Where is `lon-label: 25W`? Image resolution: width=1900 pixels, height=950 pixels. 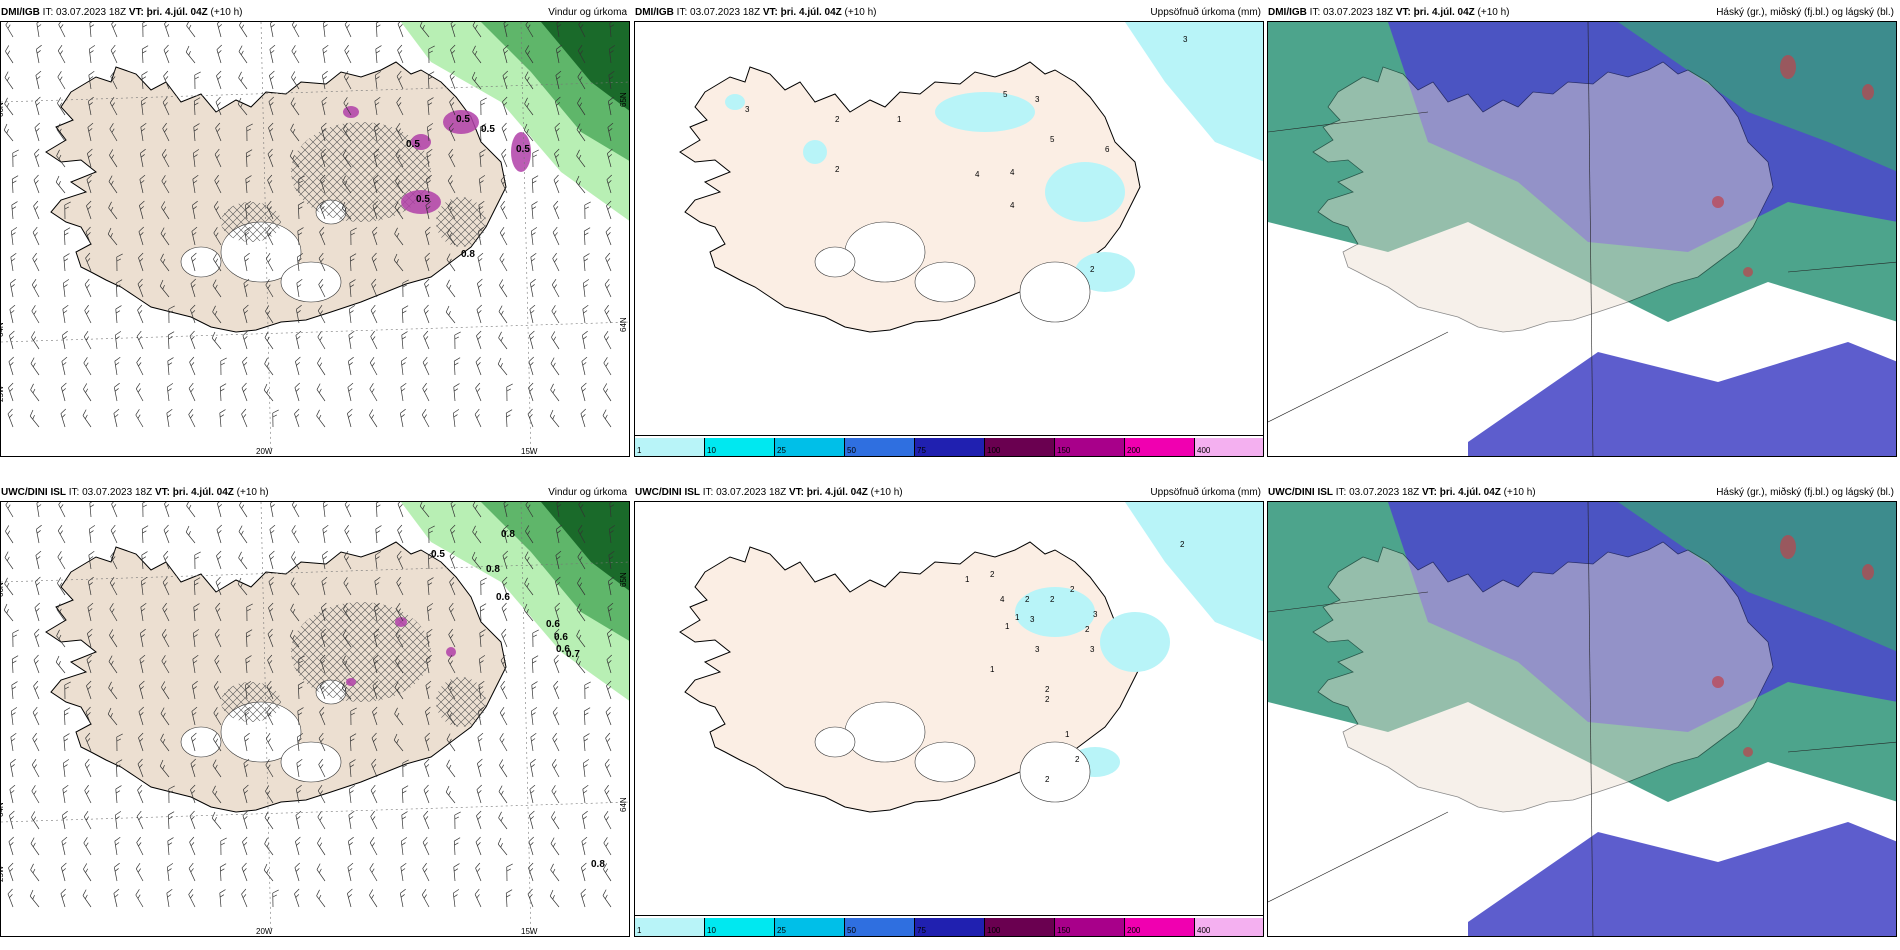 lon-label: 25W is located at coordinates (3, 393).